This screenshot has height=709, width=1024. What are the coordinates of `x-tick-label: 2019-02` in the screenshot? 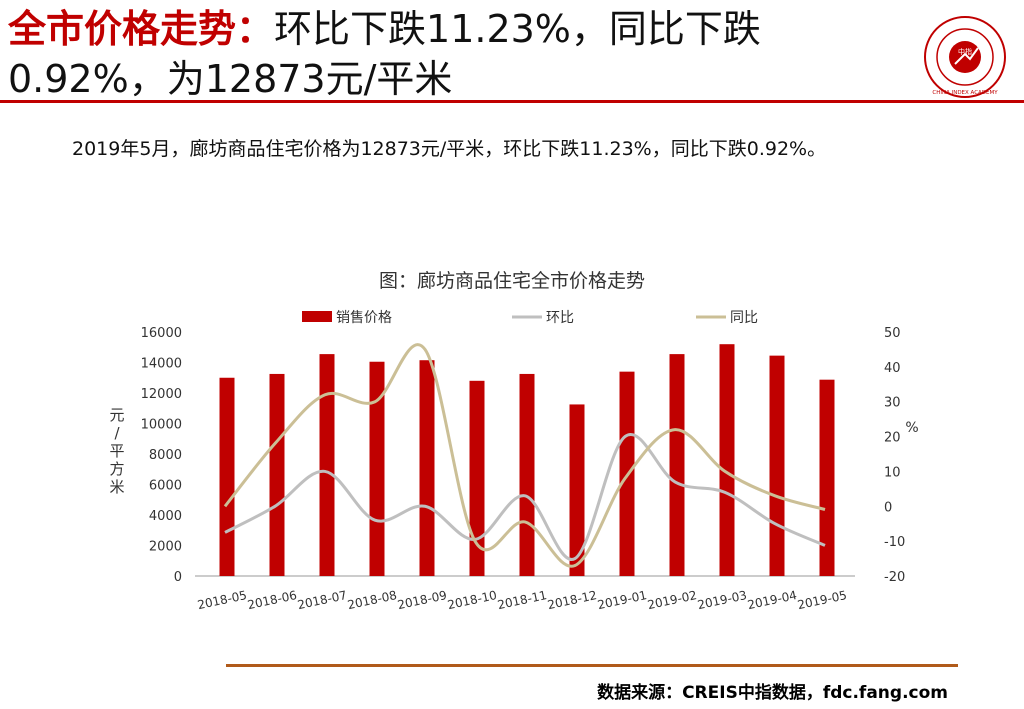 It's located at (672, 600).